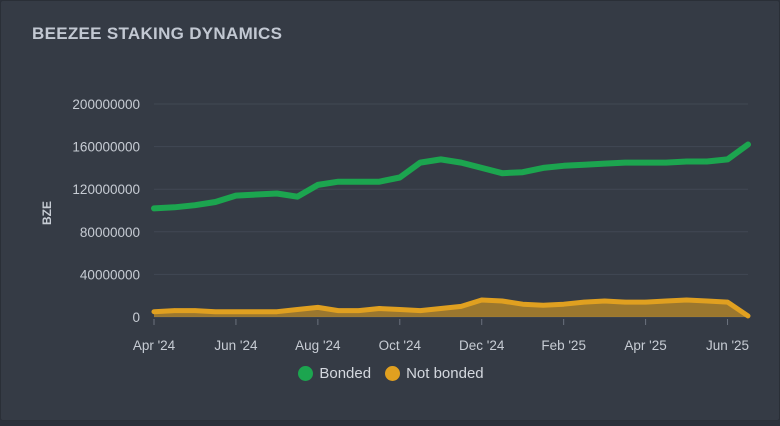  Describe the element at coordinates (727, 345) in the screenshot. I see `x-tick-label: Jun '25` at that location.